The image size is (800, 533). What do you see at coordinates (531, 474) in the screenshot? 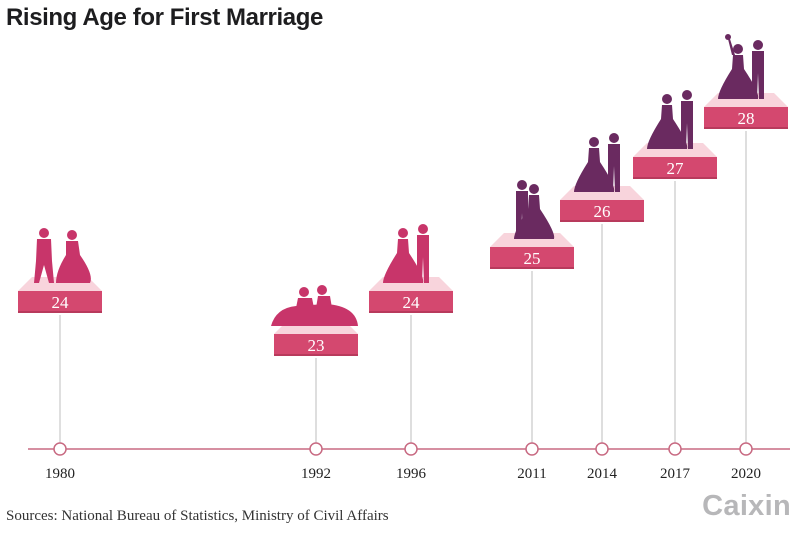
I see `year-label: 2011` at bounding box center [531, 474].